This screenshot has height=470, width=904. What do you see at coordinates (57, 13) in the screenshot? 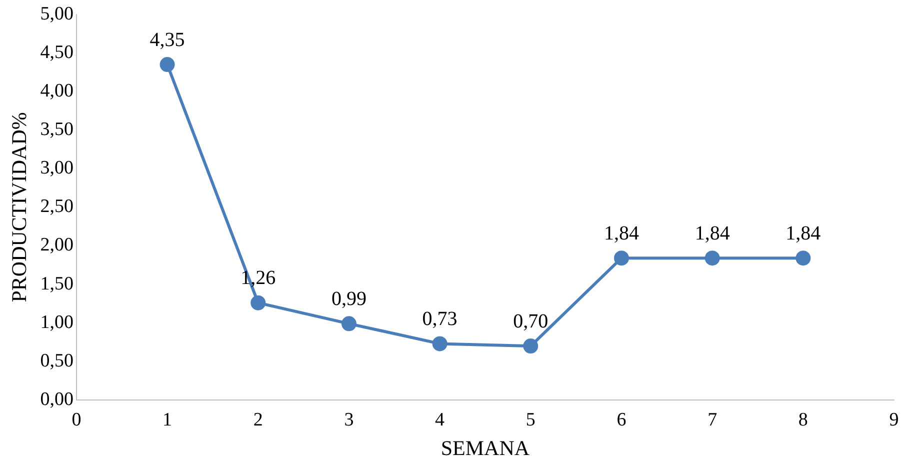
I see `y-tick-label: 5,00` at bounding box center [57, 13].